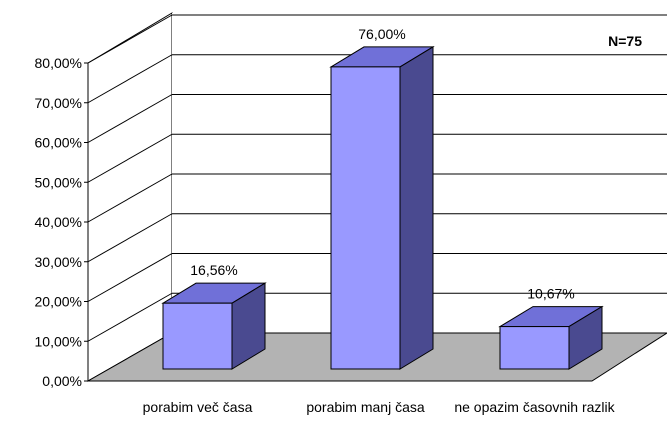 This screenshot has width=667, height=435. What do you see at coordinates (58, 182) in the screenshot?
I see `y-tick-label: 50,00%` at bounding box center [58, 182].